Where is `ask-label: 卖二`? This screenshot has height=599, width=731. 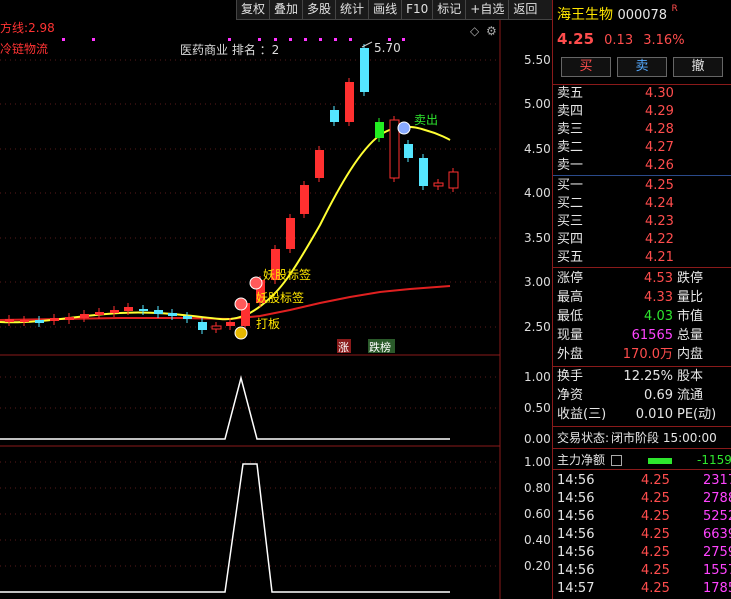
ask-label: 卖二 is located at coordinates (570, 147).